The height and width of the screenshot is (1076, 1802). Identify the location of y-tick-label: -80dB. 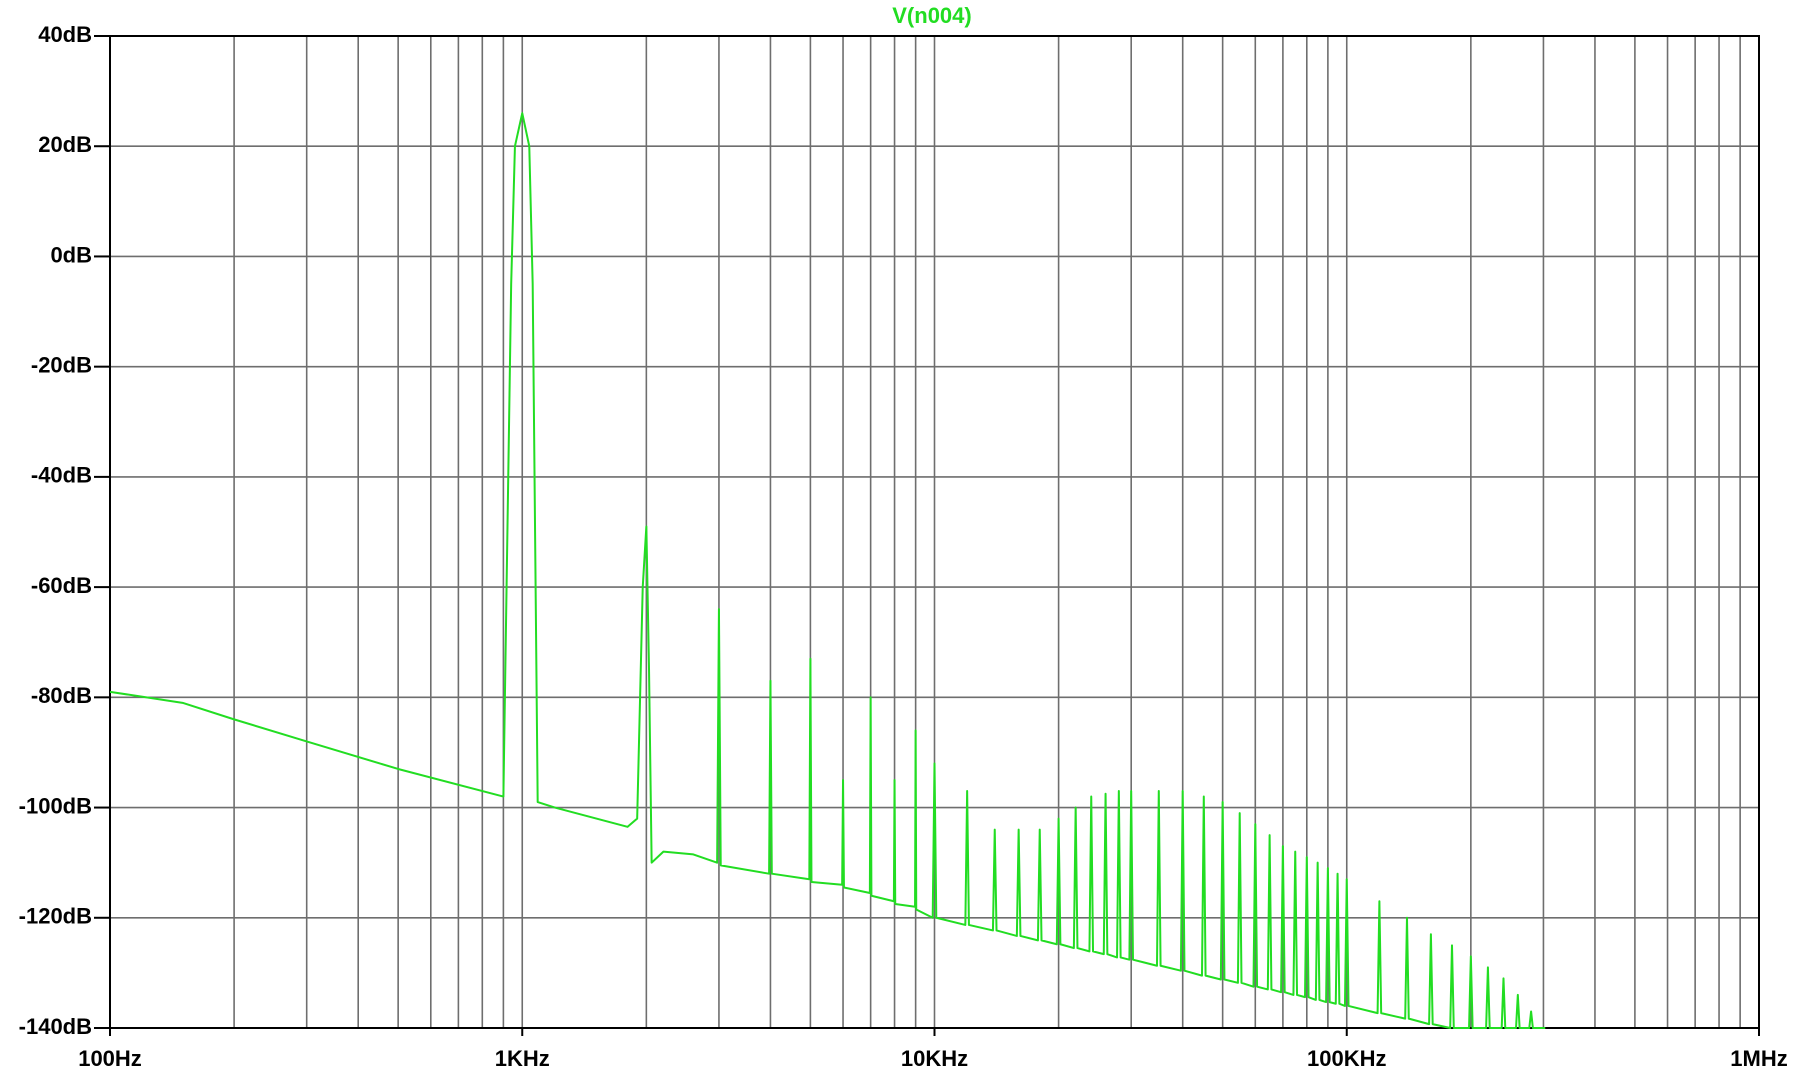
(61, 695).